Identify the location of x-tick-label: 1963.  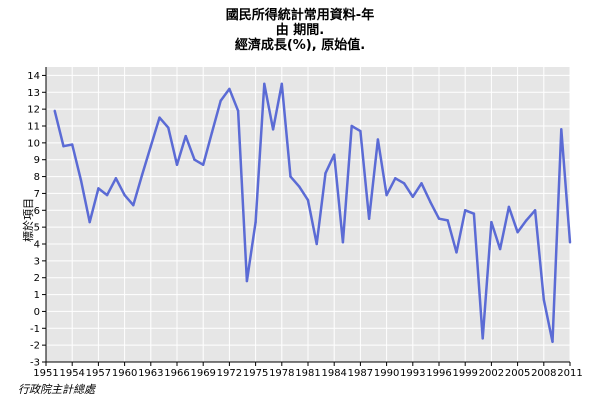
(150, 373).